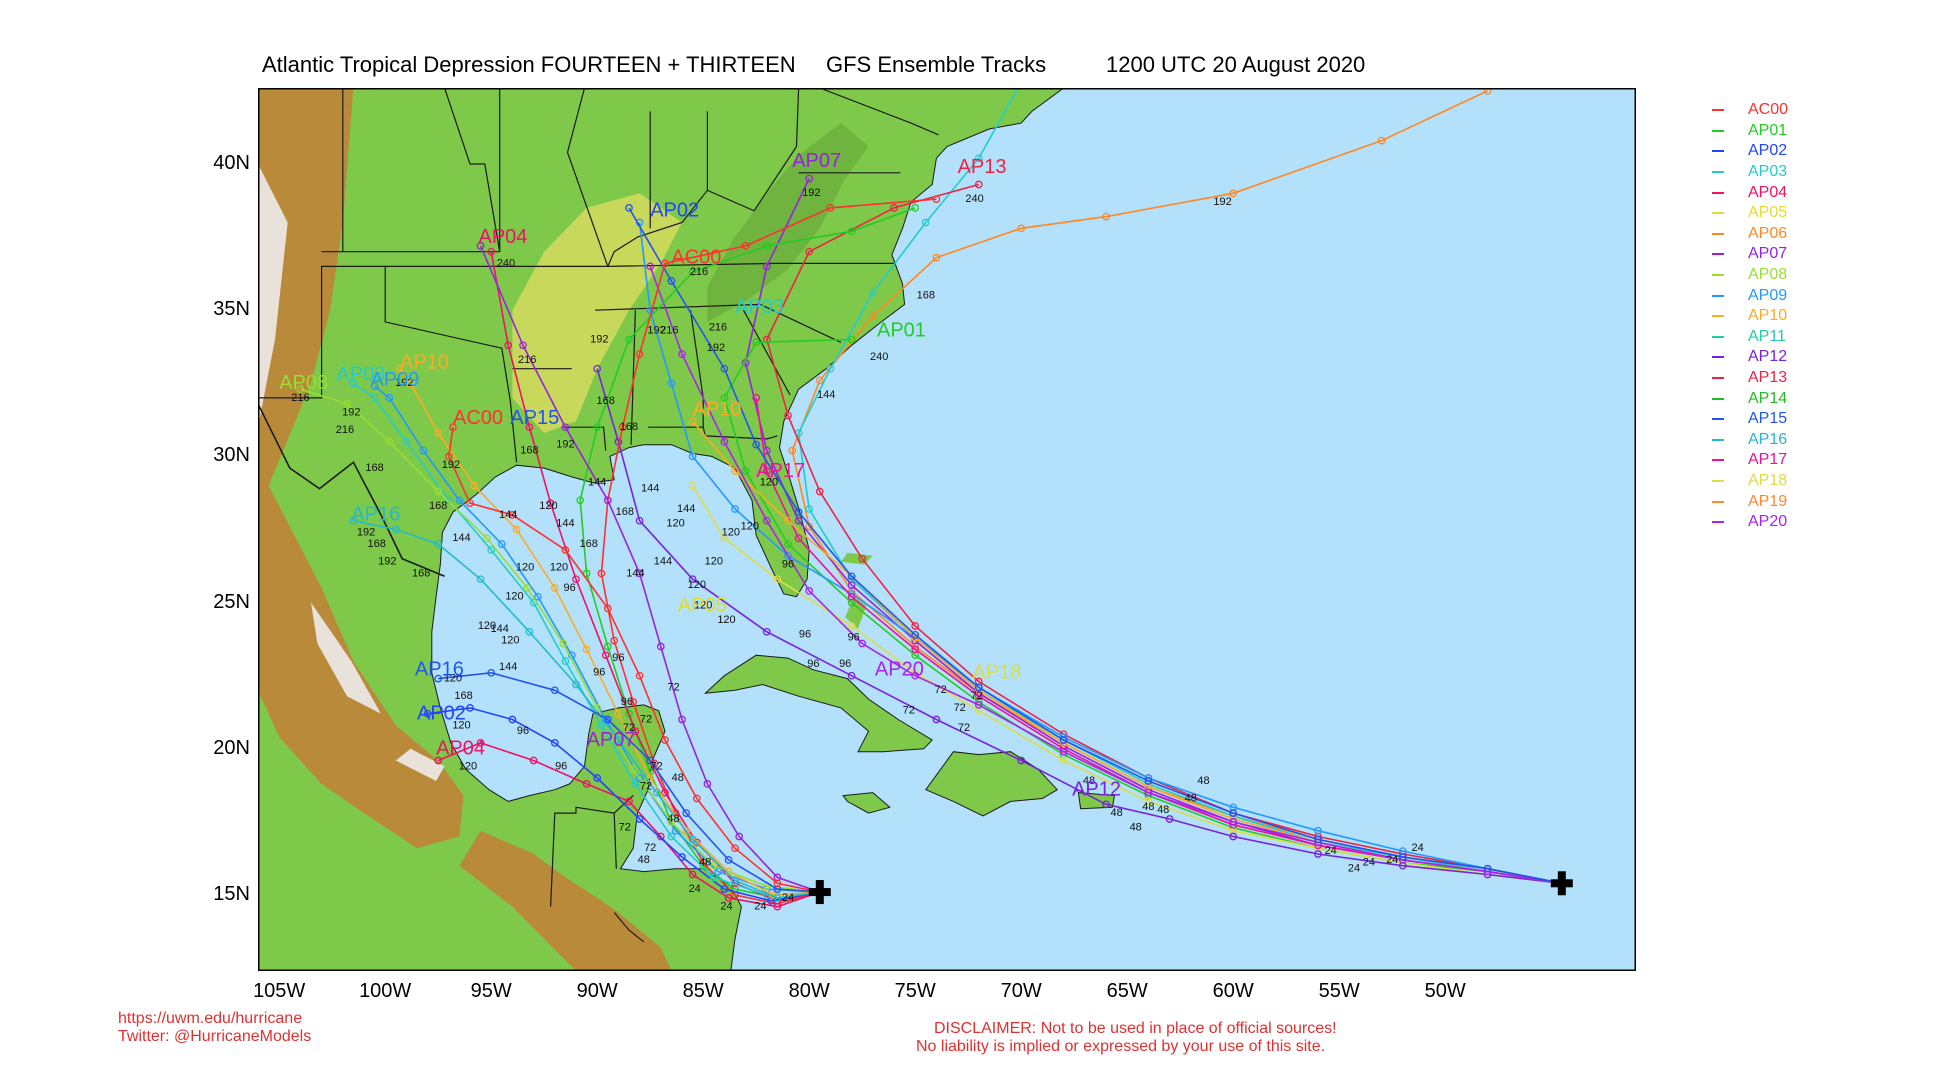  I want to click on cuba, so click(818, 703).